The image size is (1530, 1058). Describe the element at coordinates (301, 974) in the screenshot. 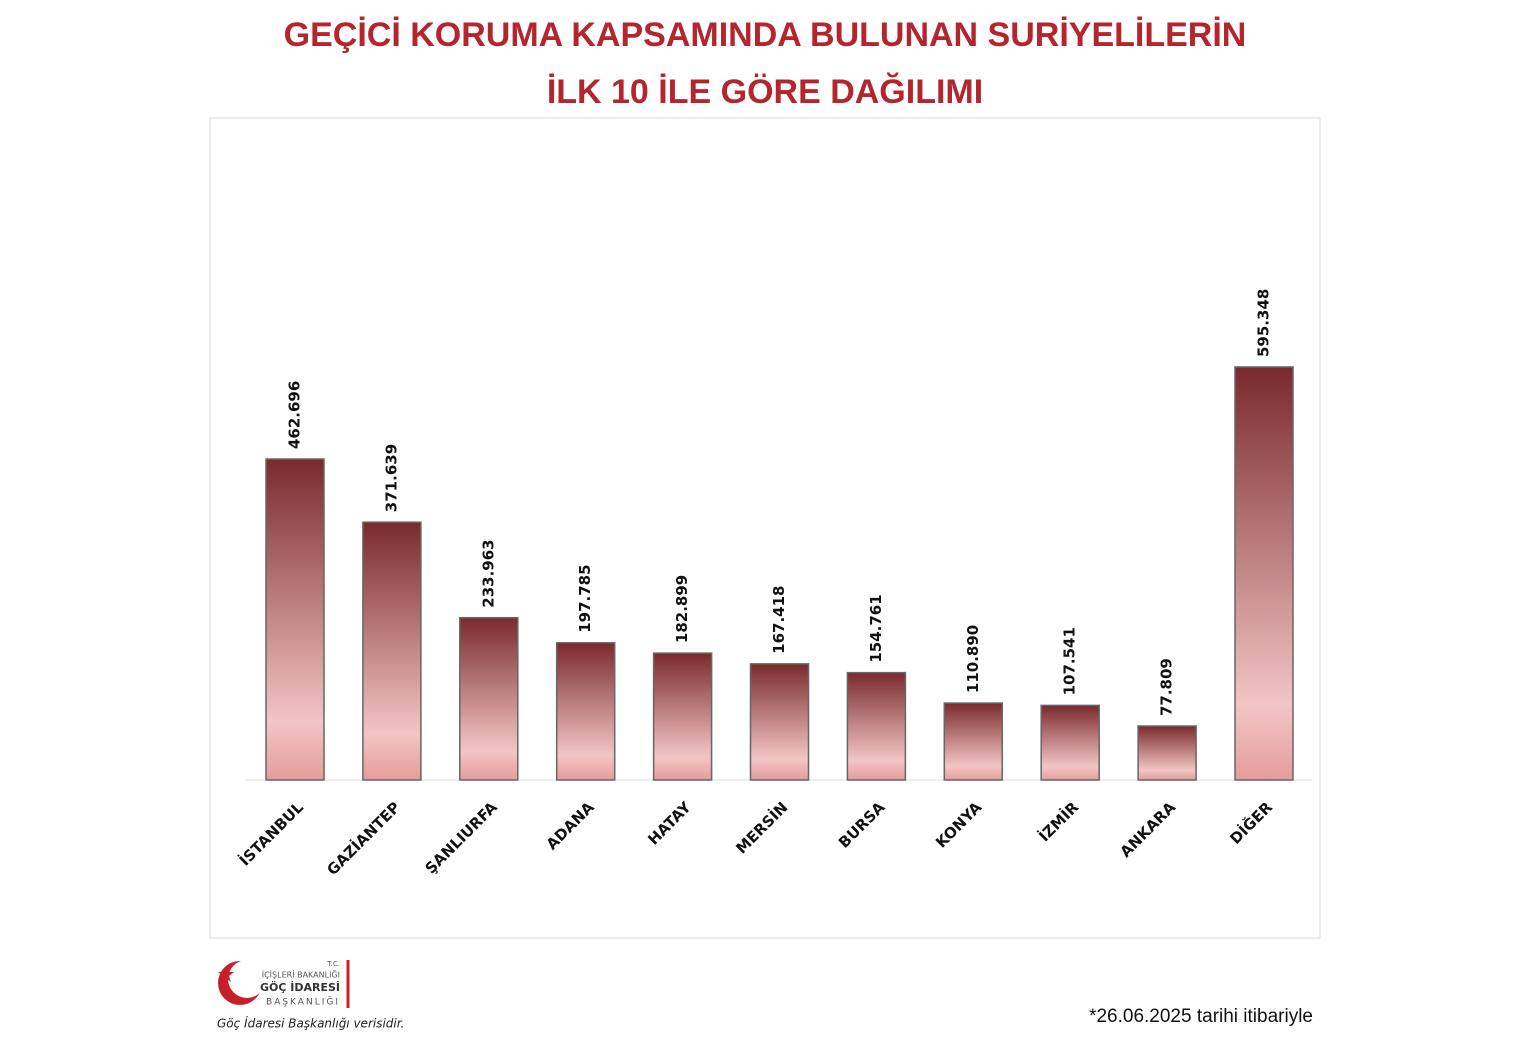

I see `logo-text: İÇİŞLERİ BAKANLIĞI` at that location.